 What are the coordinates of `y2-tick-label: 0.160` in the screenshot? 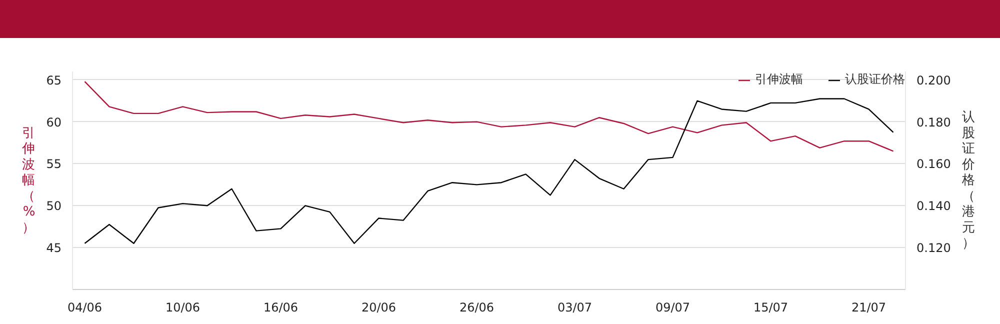 It's located at (933, 164).